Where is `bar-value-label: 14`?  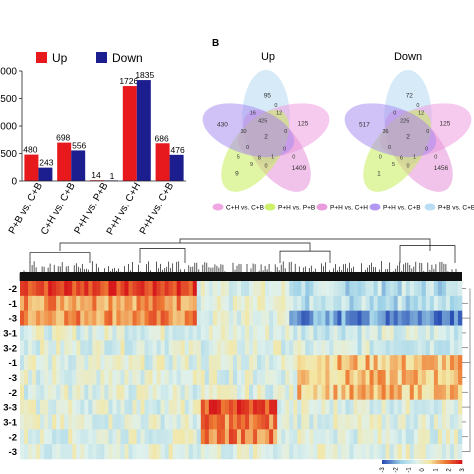 bar-value-label: 14 is located at coordinates (96, 175).